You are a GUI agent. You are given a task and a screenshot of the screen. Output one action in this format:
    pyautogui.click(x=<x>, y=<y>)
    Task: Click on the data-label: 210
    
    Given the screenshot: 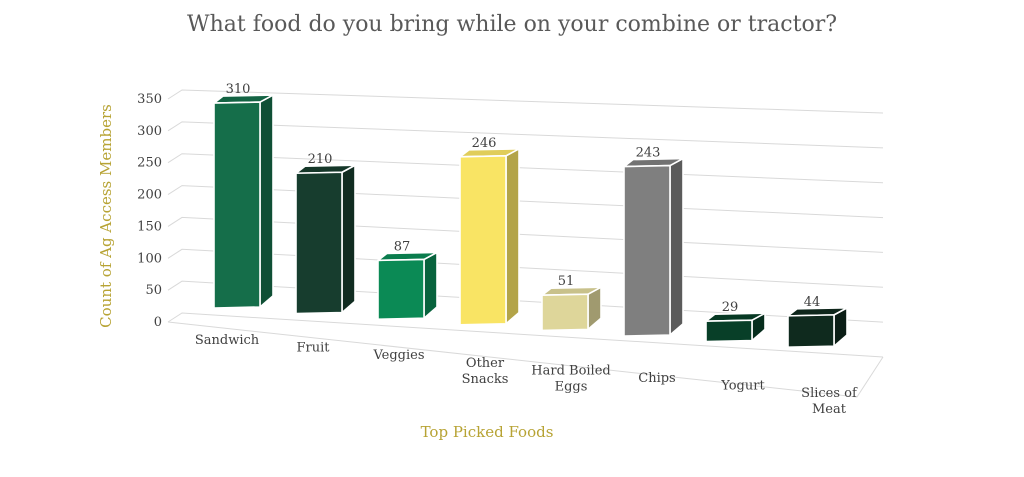 What is the action you would take?
    pyautogui.click(x=320, y=159)
    